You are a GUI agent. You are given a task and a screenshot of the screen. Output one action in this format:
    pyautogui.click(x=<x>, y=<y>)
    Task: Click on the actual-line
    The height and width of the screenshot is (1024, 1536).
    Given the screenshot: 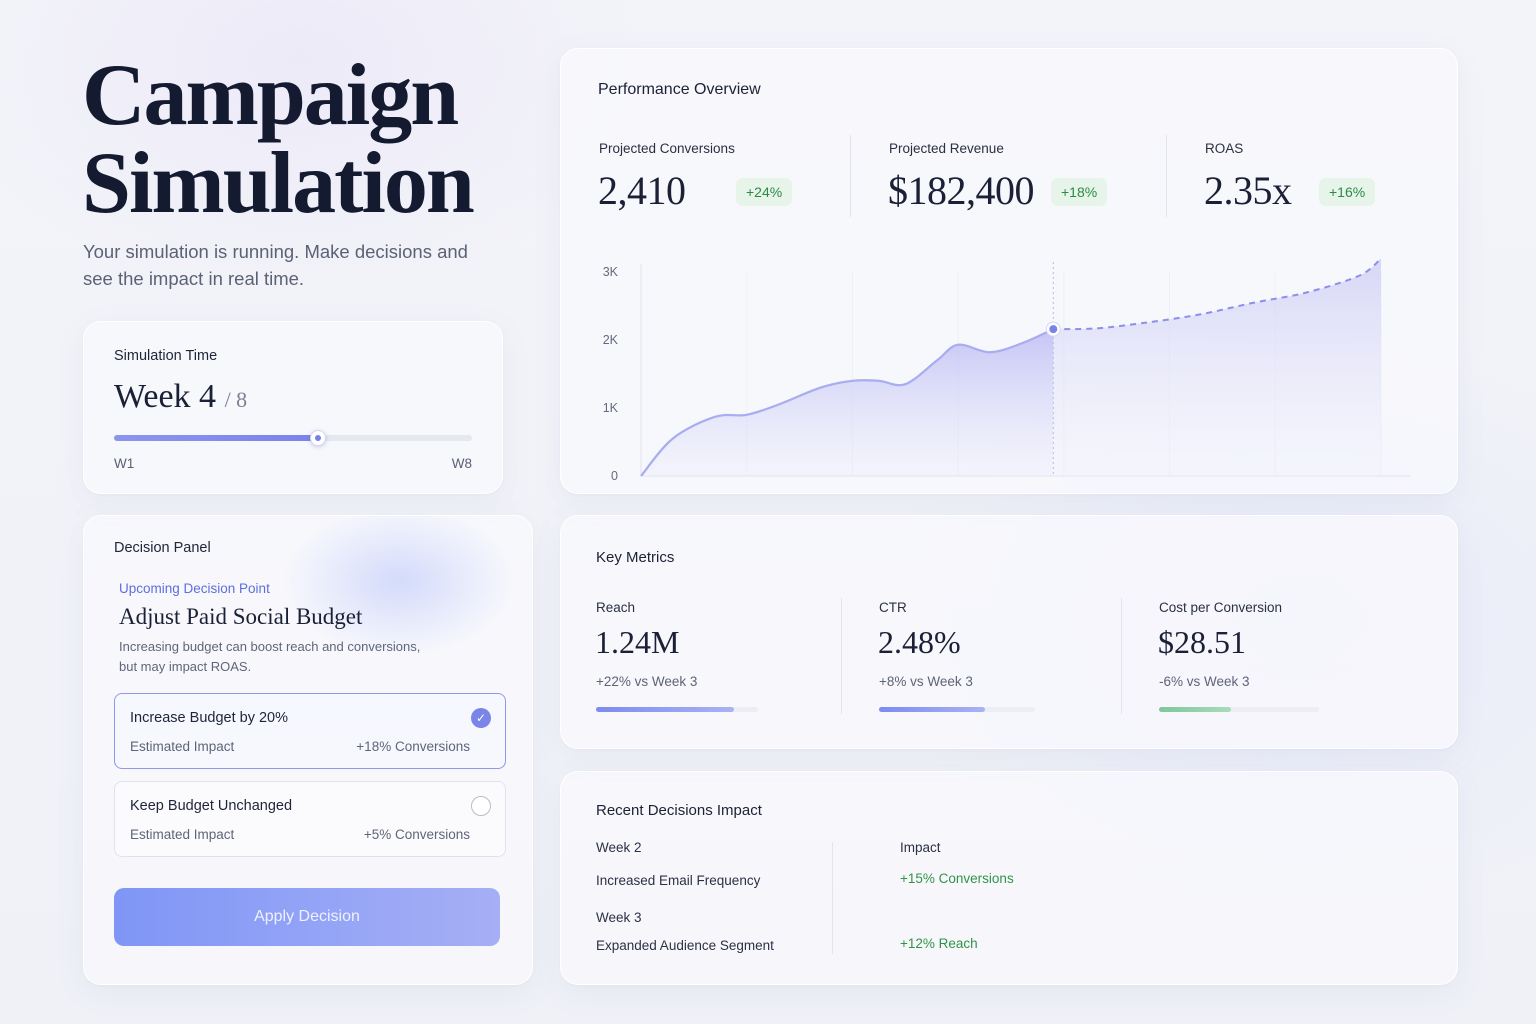 What is the action you would take?
    pyautogui.click(x=847, y=402)
    